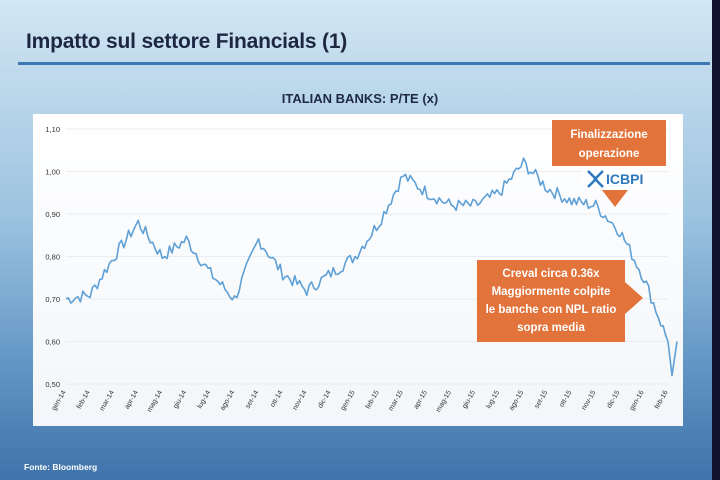  I want to click on y-tick-label: 0,80, so click(52, 257).